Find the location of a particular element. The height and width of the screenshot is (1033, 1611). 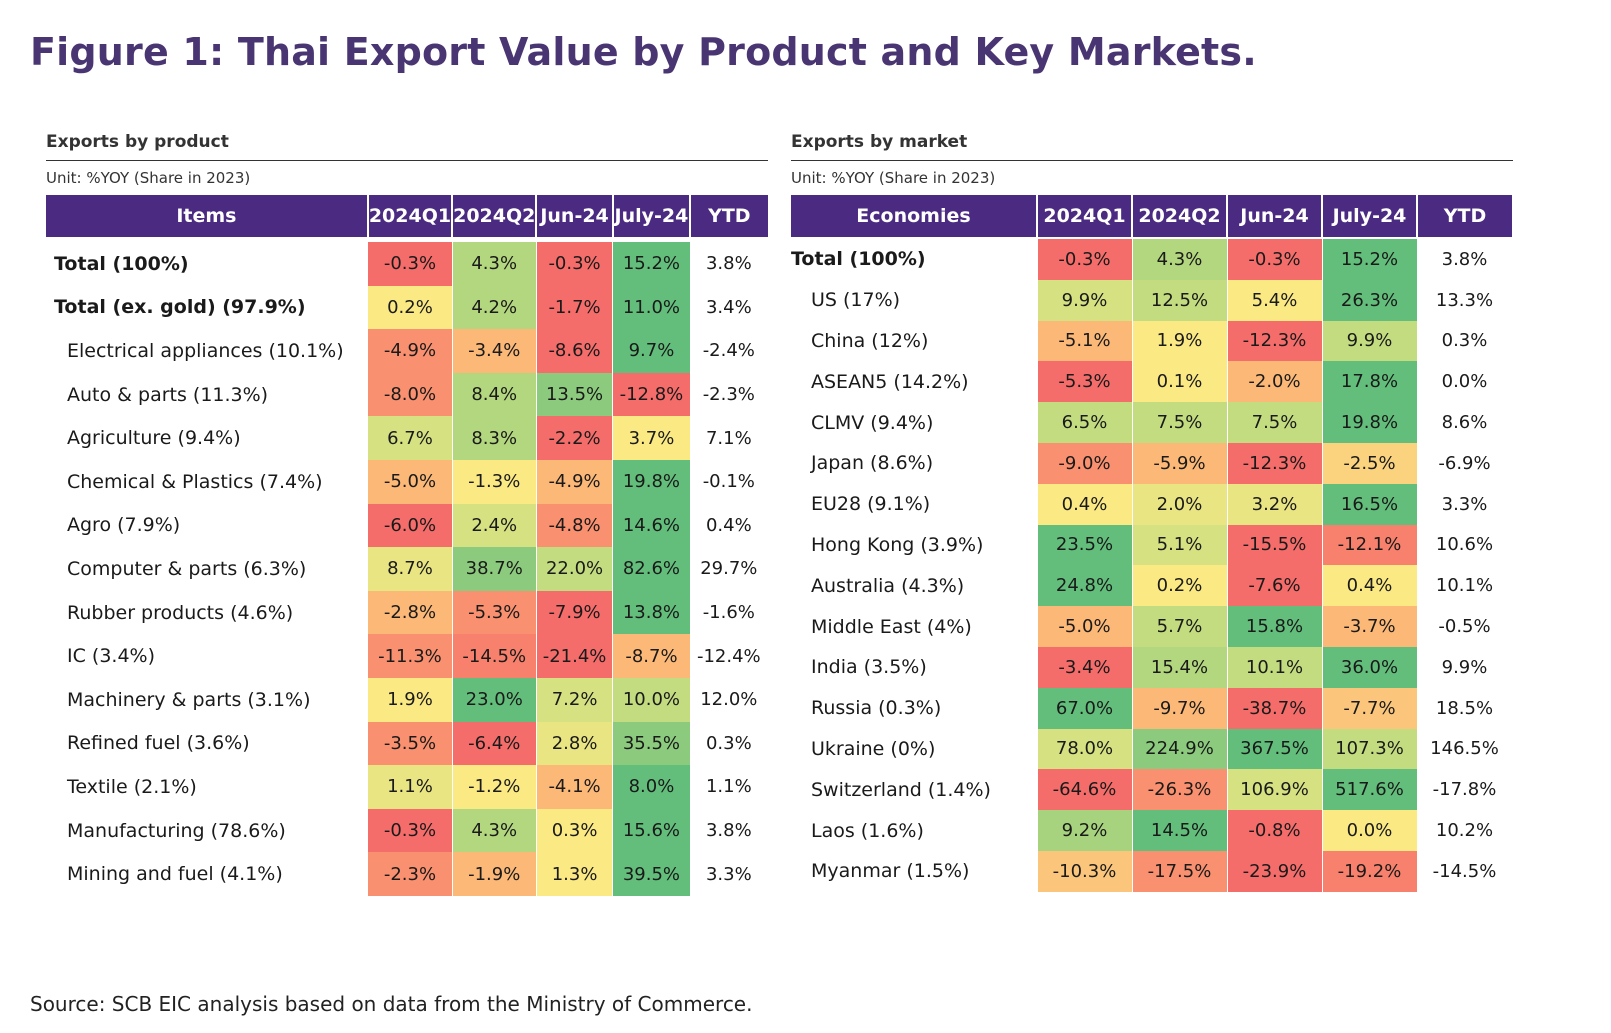

ytd-cell: 8.6% is located at coordinates (1465, 422).